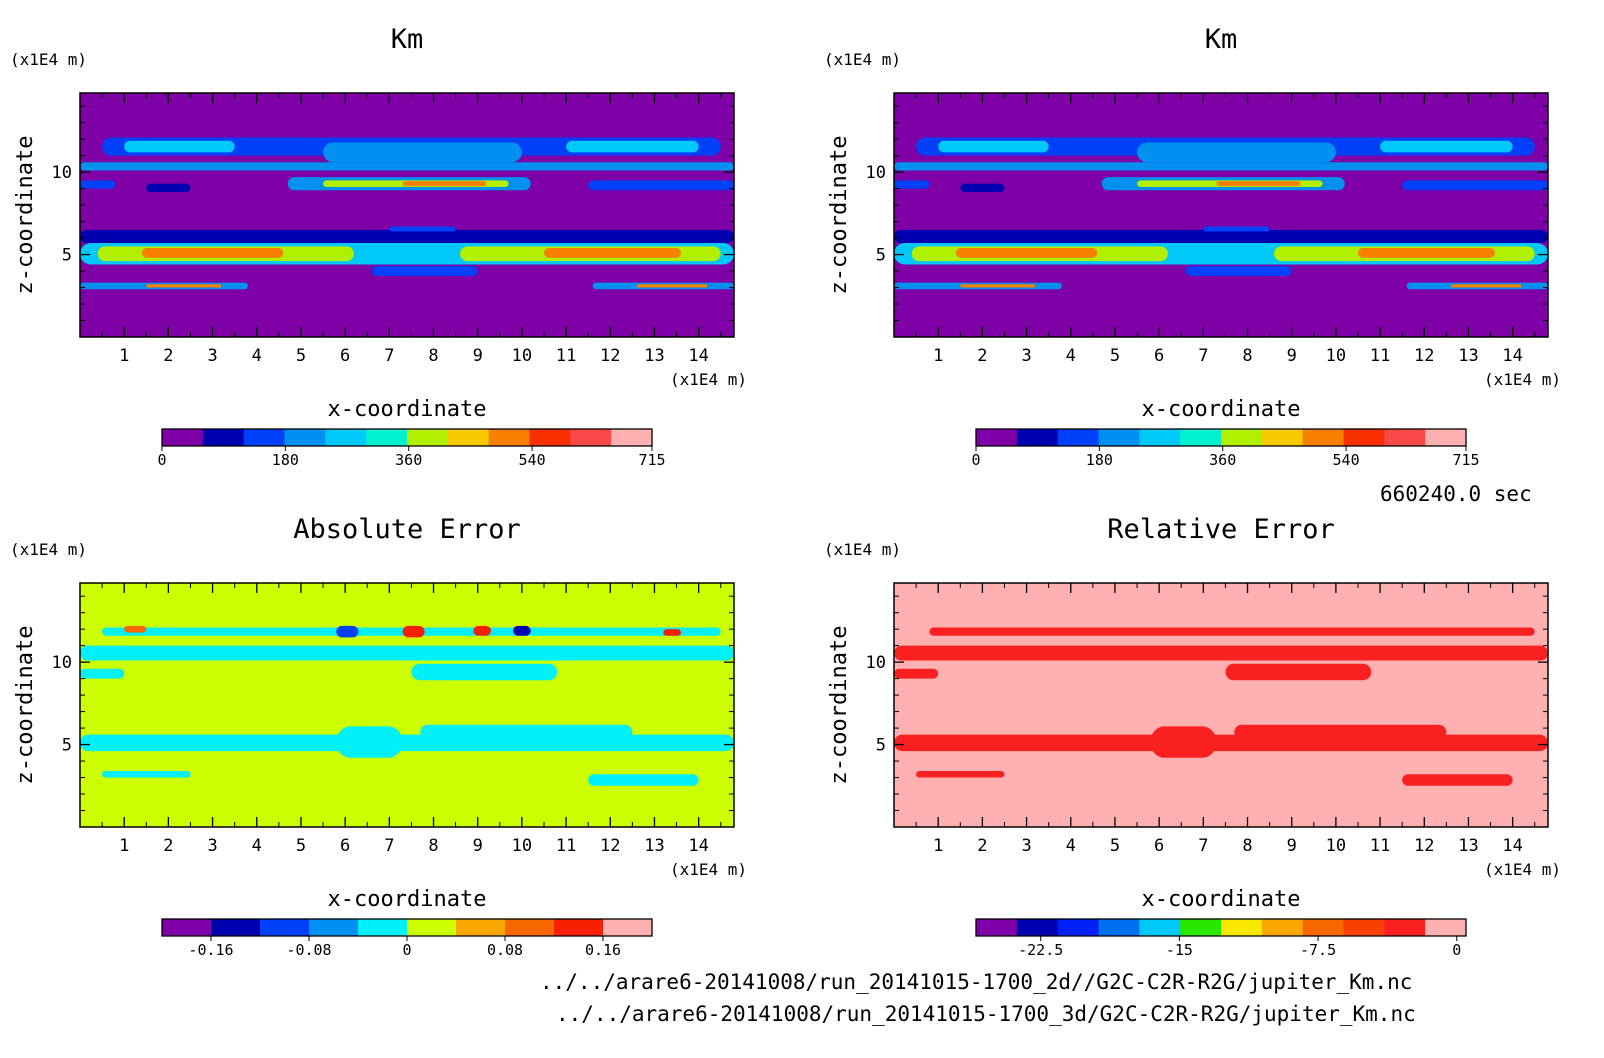 The image size is (1604, 1058). I want to click on colorbar-tick-label-km_3d-1: 180, so click(1099, 460).